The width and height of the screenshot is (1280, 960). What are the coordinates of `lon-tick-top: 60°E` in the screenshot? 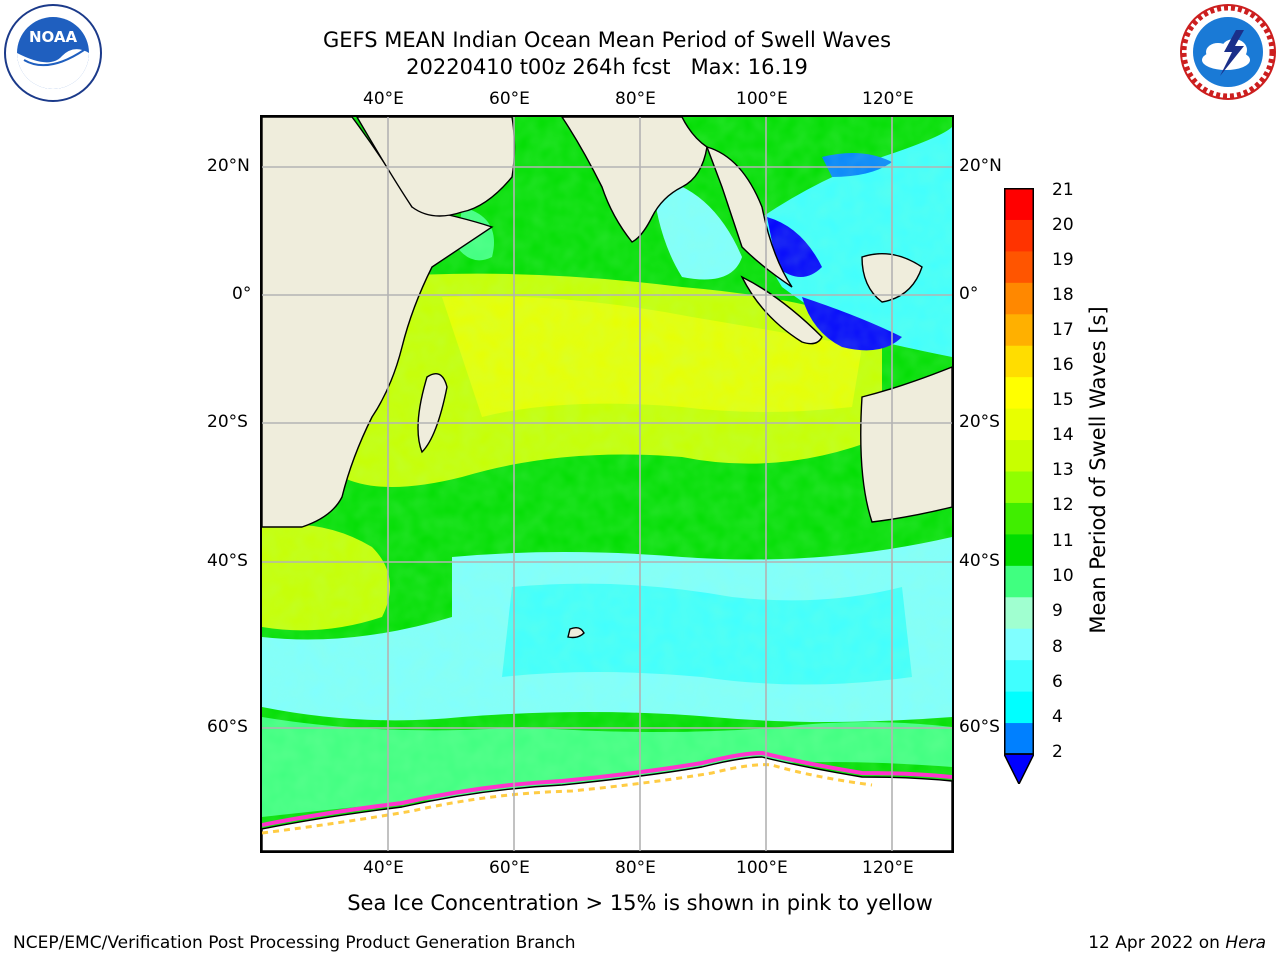 It's located at (509, 99).